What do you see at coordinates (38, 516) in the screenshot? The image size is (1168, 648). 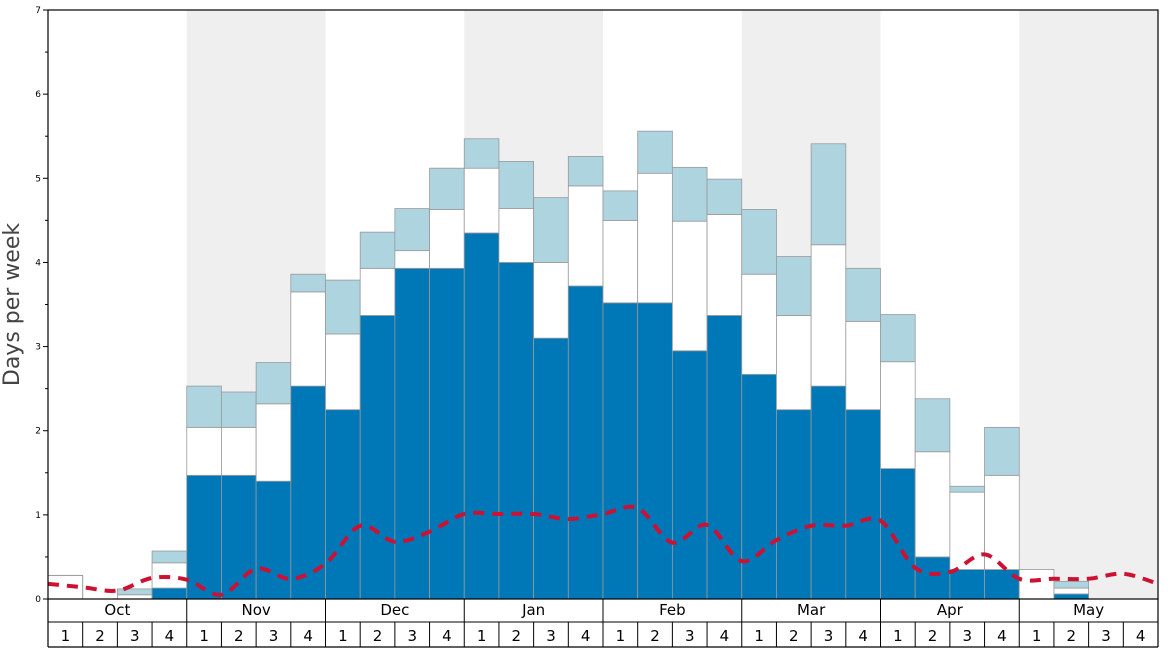 I see `y-tick-label: 1` at bounding box center [38, 516].